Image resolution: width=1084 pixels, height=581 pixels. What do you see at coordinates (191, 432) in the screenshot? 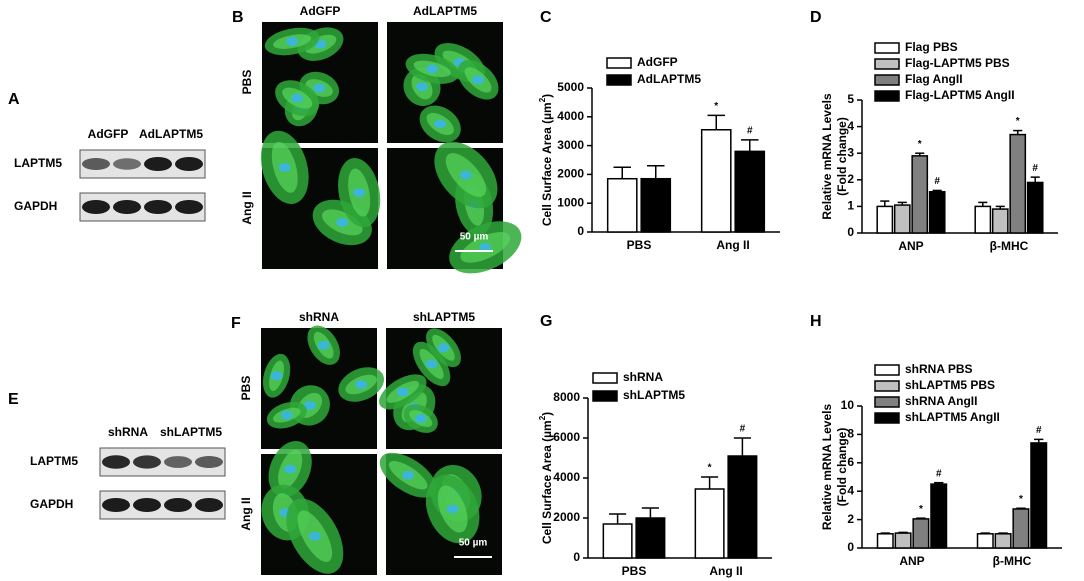
I see `lane-label: shLAPTM5` at bounding box center [191, 432].